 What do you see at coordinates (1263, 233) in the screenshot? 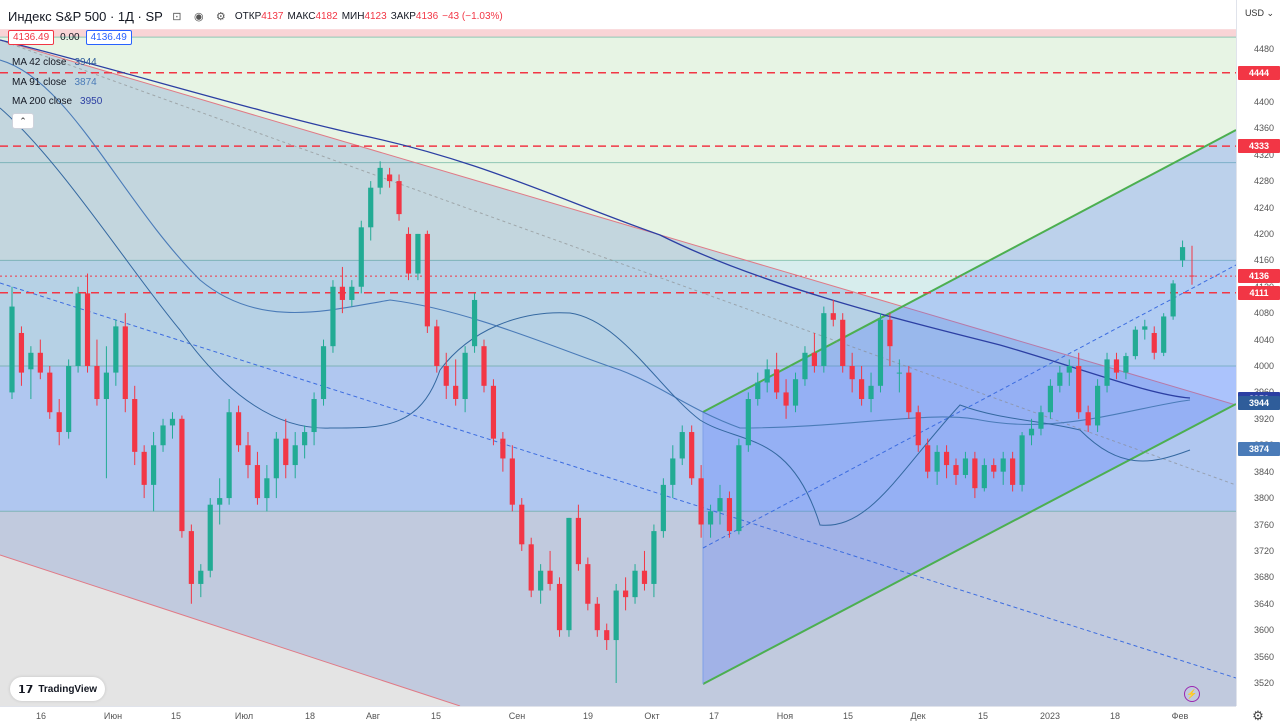
I see `price-tick-label: 4200` at bounding box center [1263, 233].